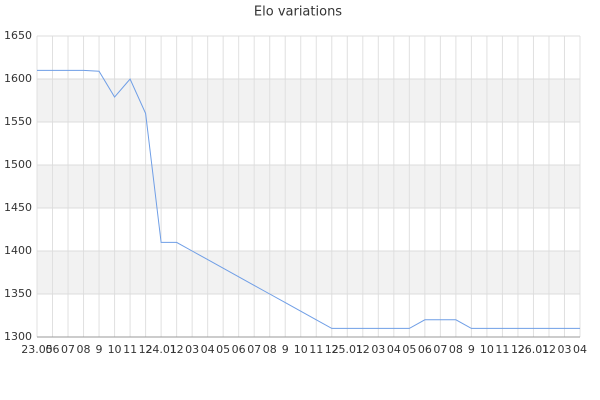 The width and height of the screenshot is (600, 400). I want to click on x-tick-label: 24.01, so click(161, 349).